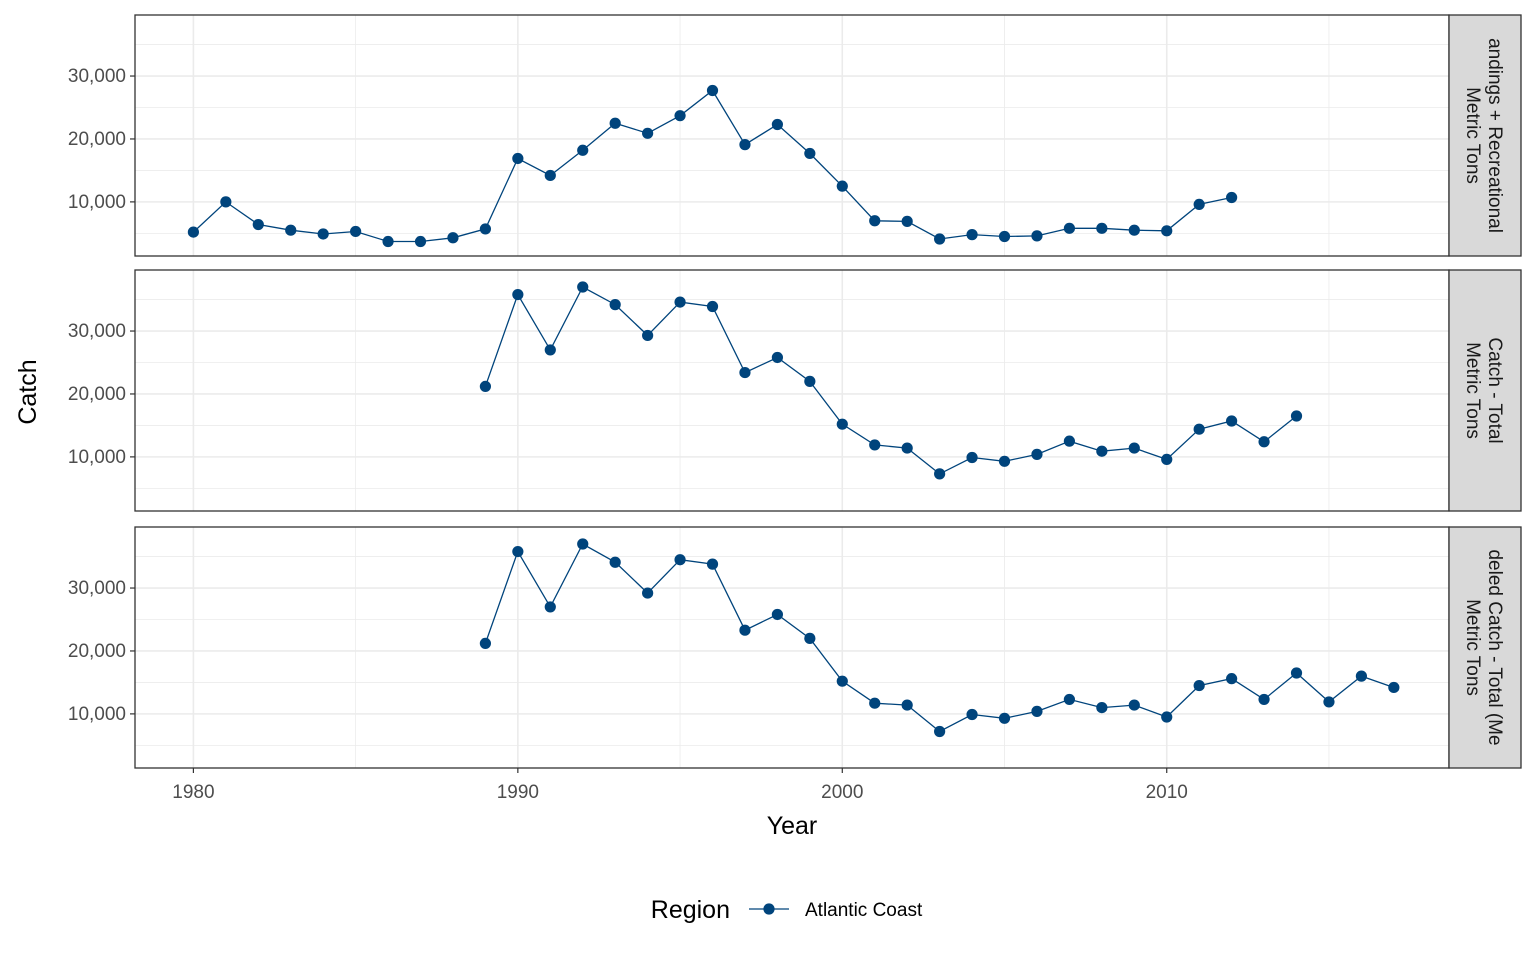  What do you see at coordinates (792, 826) in the screenshot?
I see `x-axis-title: Year` at bounding box center [792, 826].